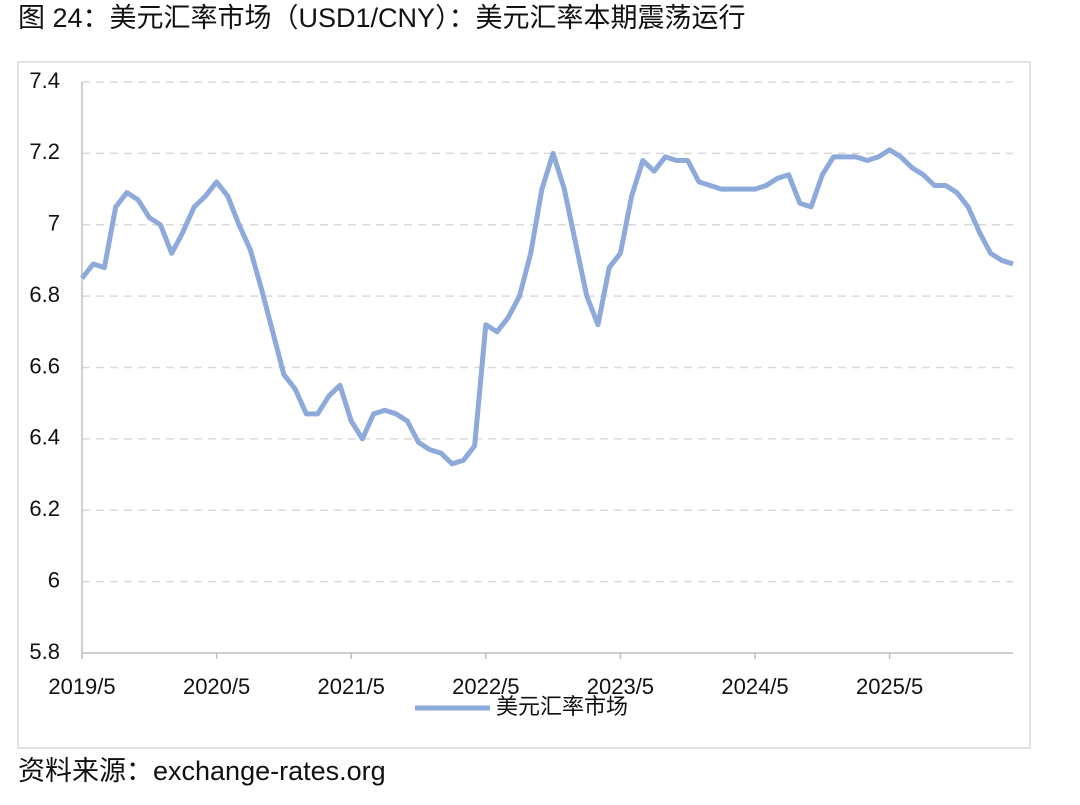  Describe the element at coordinates (44, 151) in the screenshot. I see `y-tick-label: 7.2` at that location.